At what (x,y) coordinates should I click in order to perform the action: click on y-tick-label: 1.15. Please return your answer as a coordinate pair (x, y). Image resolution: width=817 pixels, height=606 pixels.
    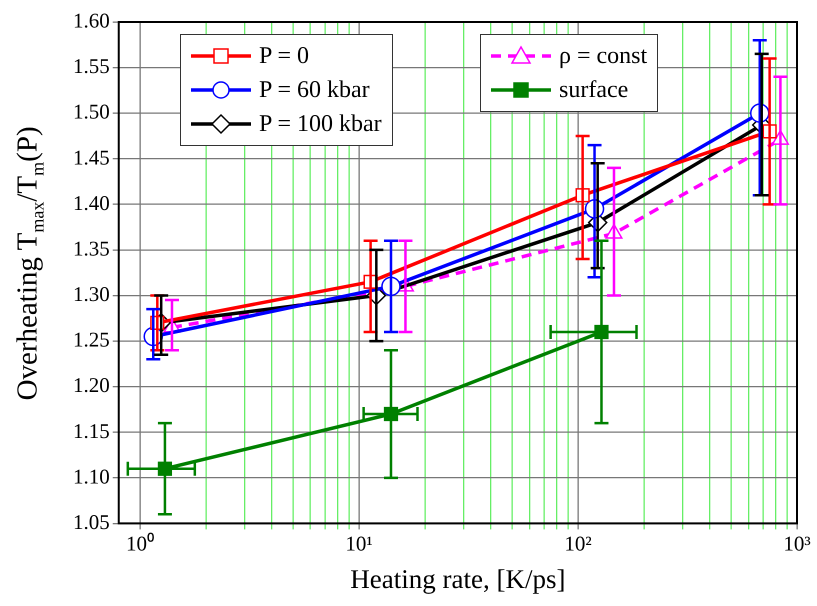
    Looking at the image, I should click on (91, 430).